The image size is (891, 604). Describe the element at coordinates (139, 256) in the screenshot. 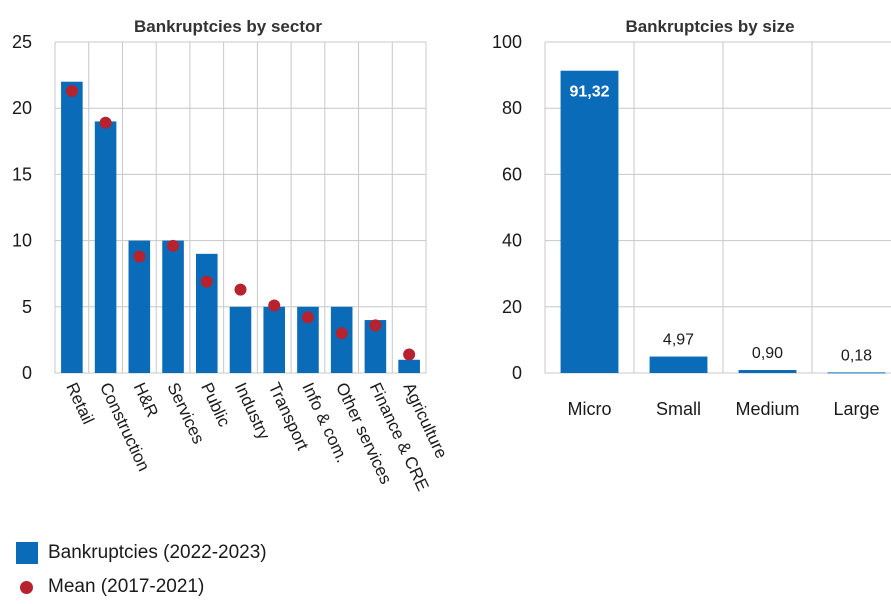

I see `sector-mean-dot-h-r` at that location.